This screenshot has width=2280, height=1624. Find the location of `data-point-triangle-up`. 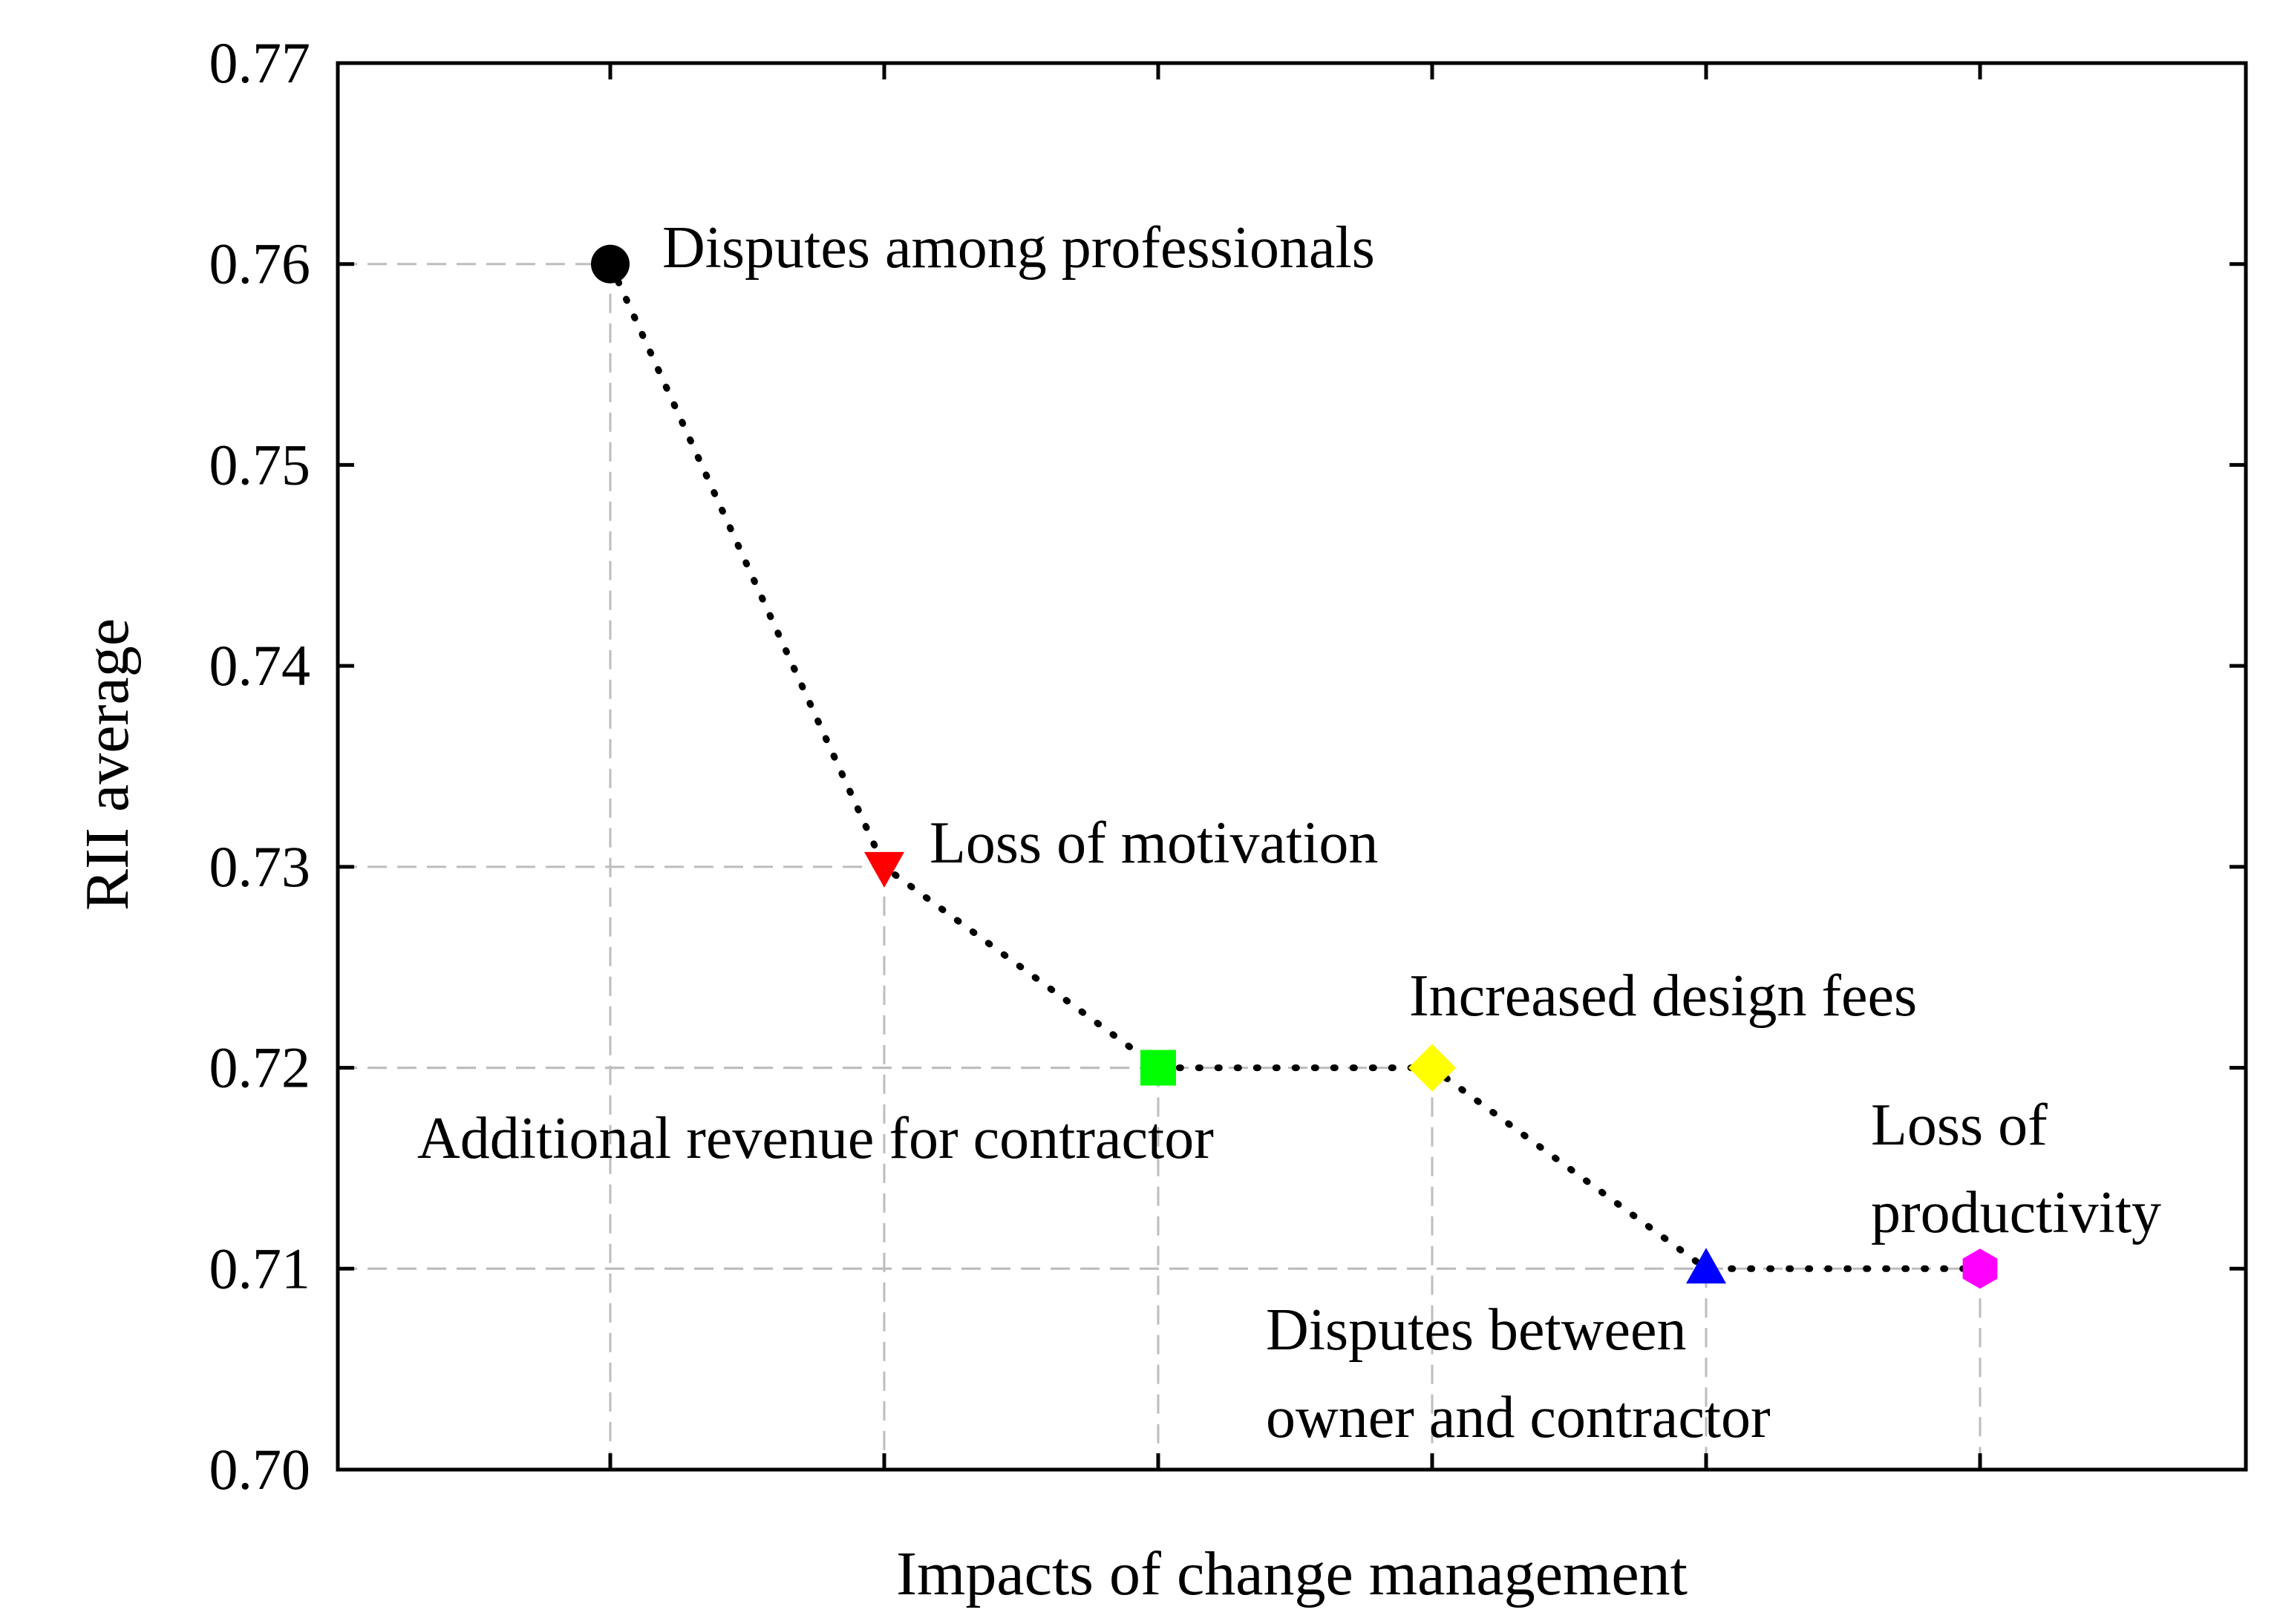

data-point-triangle-up is located at coordinates (1706, 1266).